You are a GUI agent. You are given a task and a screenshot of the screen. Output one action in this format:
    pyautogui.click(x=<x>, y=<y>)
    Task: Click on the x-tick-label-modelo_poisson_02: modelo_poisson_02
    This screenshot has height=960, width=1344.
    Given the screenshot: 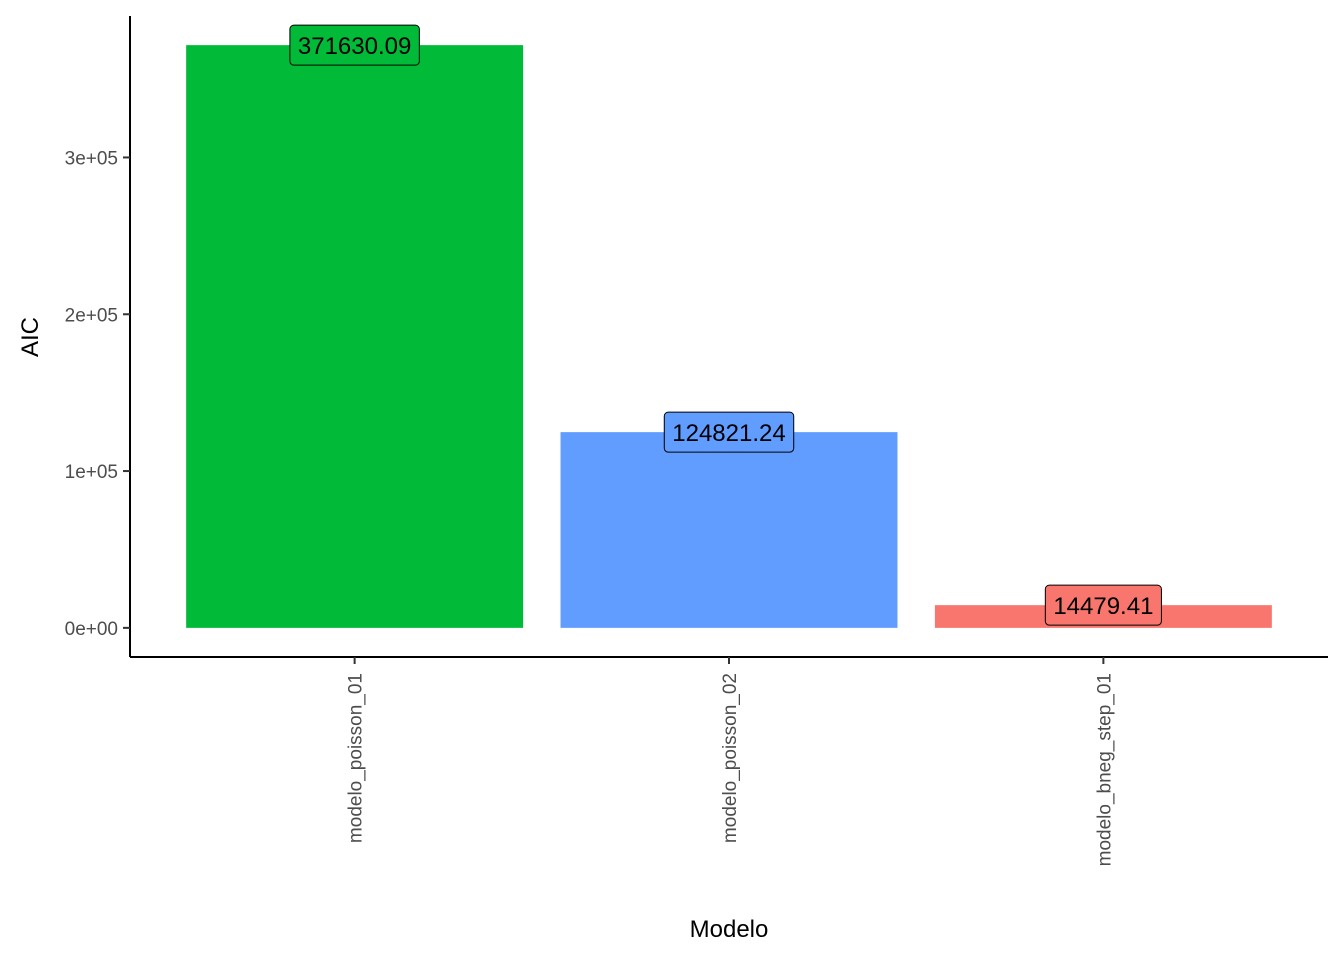 What is the action you would take?
    pyautogui.click(x=730, y=758)
    